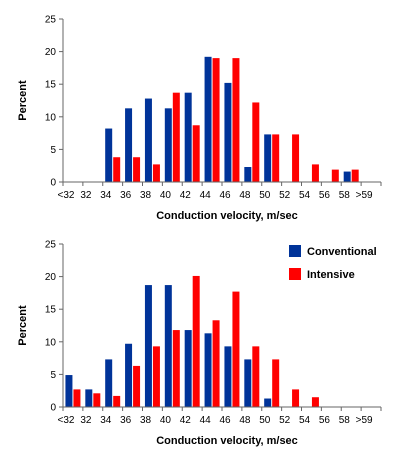 This screenshot has width=408, height=450. What do you see at coordinates (51, 277) in the screenshot?
I see `bottom-y-tick-label: 20` at bounding box center [51, 277].